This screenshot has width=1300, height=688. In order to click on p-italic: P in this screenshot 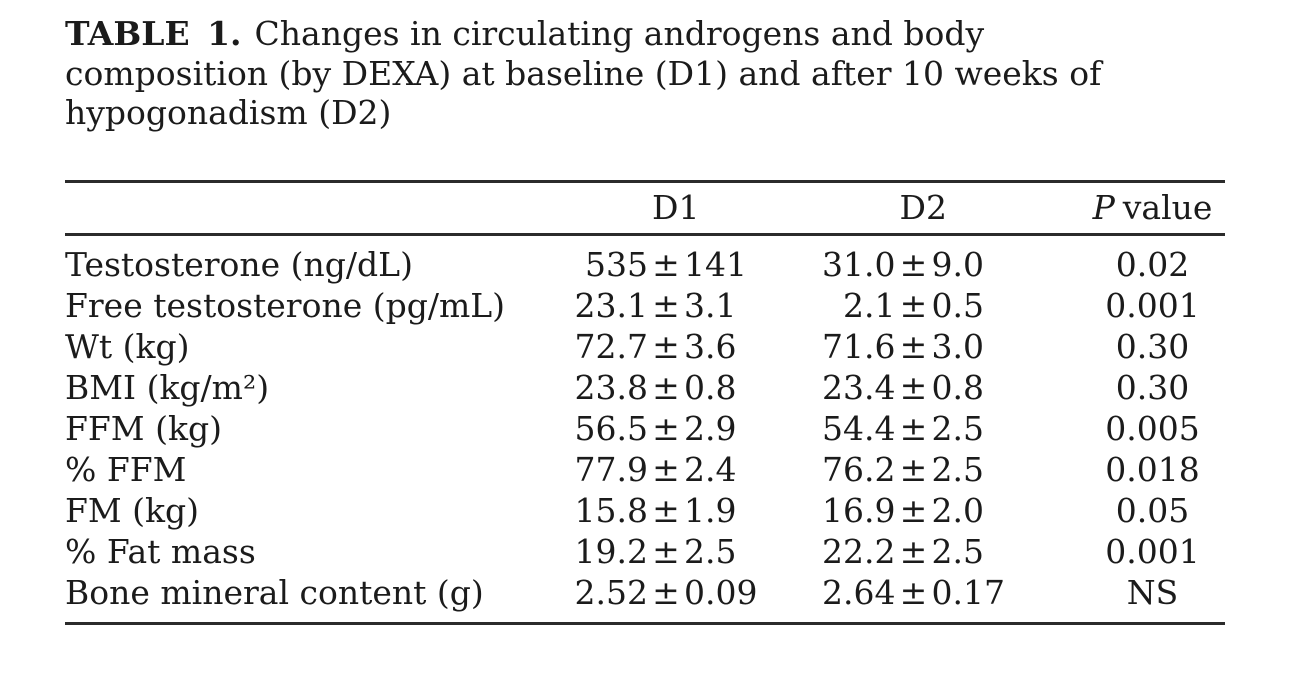, I will do `click(1103, 207)`.